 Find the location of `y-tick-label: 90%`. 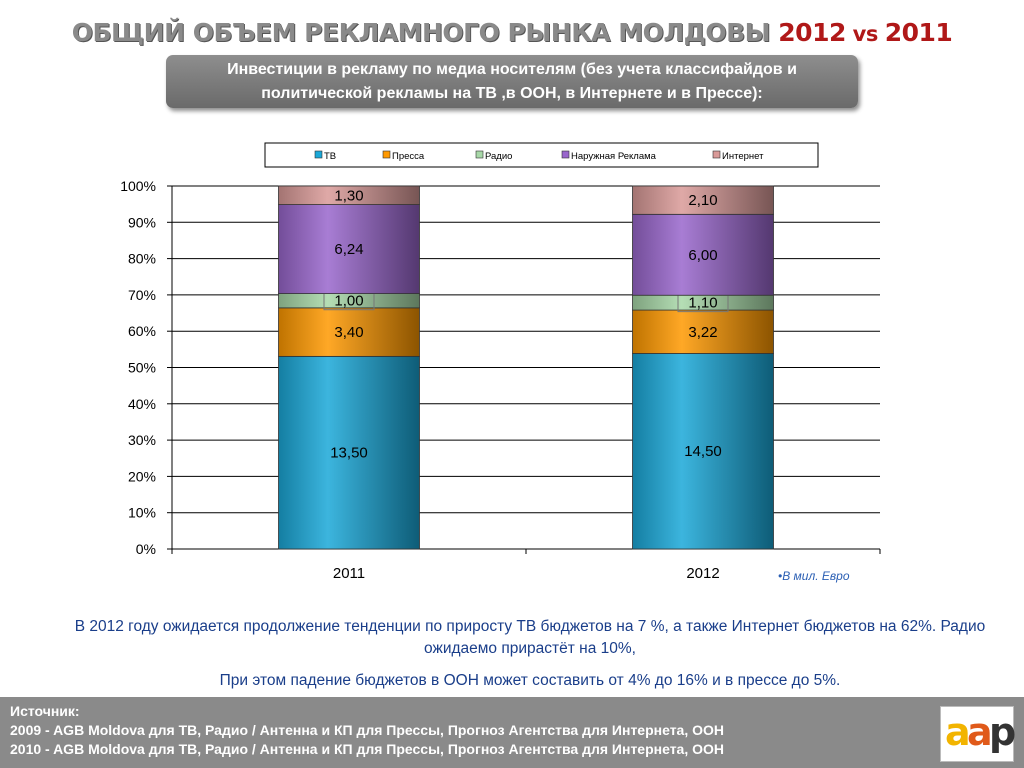

y-tick-label: 90% is located at coordinates (142, 222).